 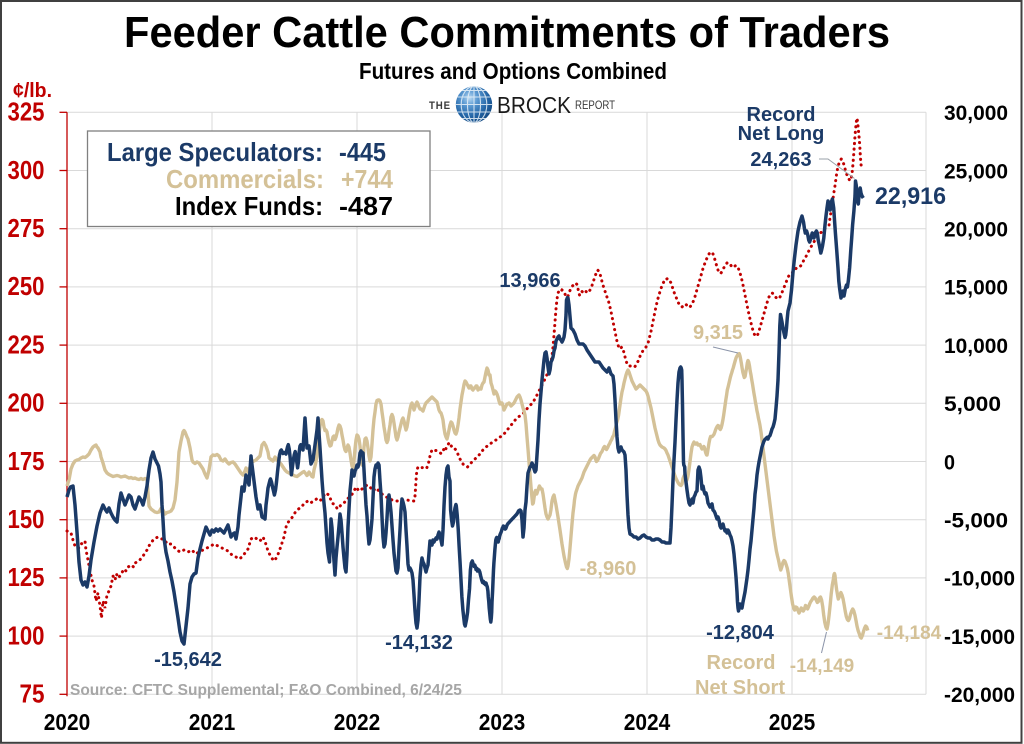 I want to click on svg-text: -10,000, so click(x=979, y=579).